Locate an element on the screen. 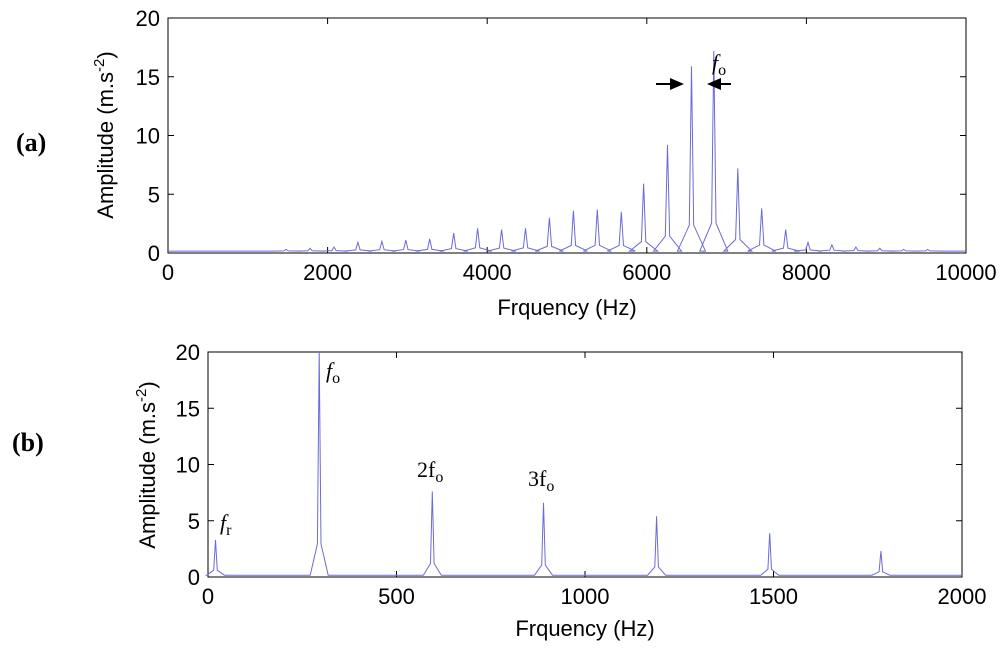 This screenshot has height=648, width=1000. chart-b-3fo-label: 3fo is located at coordinates (541, 480).